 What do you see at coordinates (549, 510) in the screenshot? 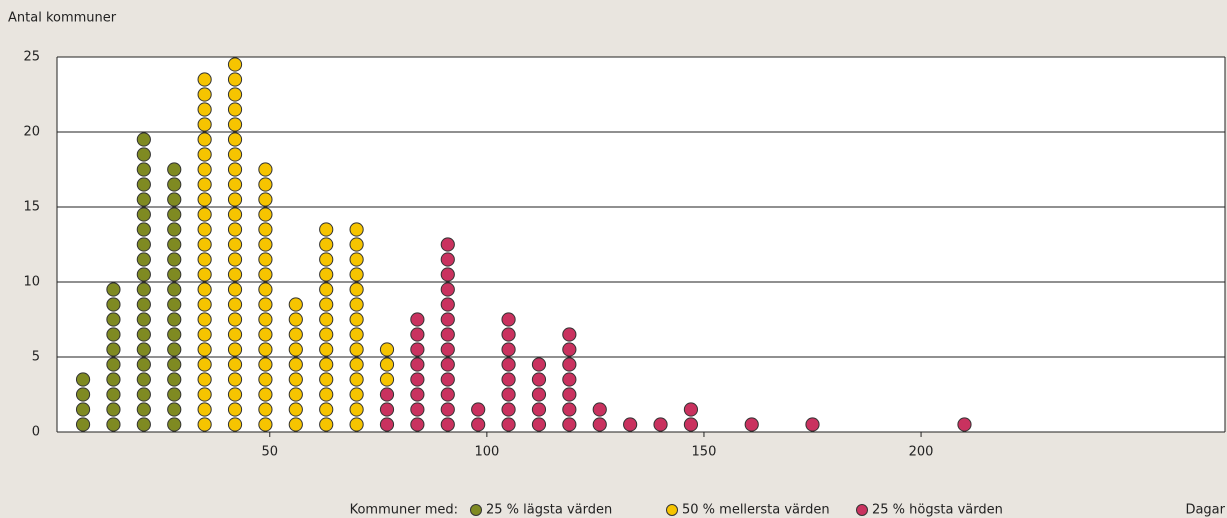
I see `legend-label: 25 % lägsta värden` at bounding box center [549, 510].